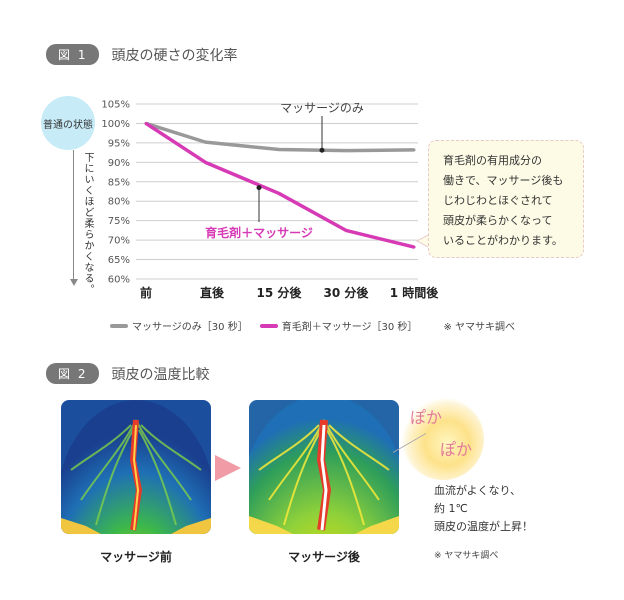 The image size is (624, 600). What do you see at coordinates (115, 124) in the screenshot?
I see `y-tick-label: 100%` at bounding box center [115, 124].